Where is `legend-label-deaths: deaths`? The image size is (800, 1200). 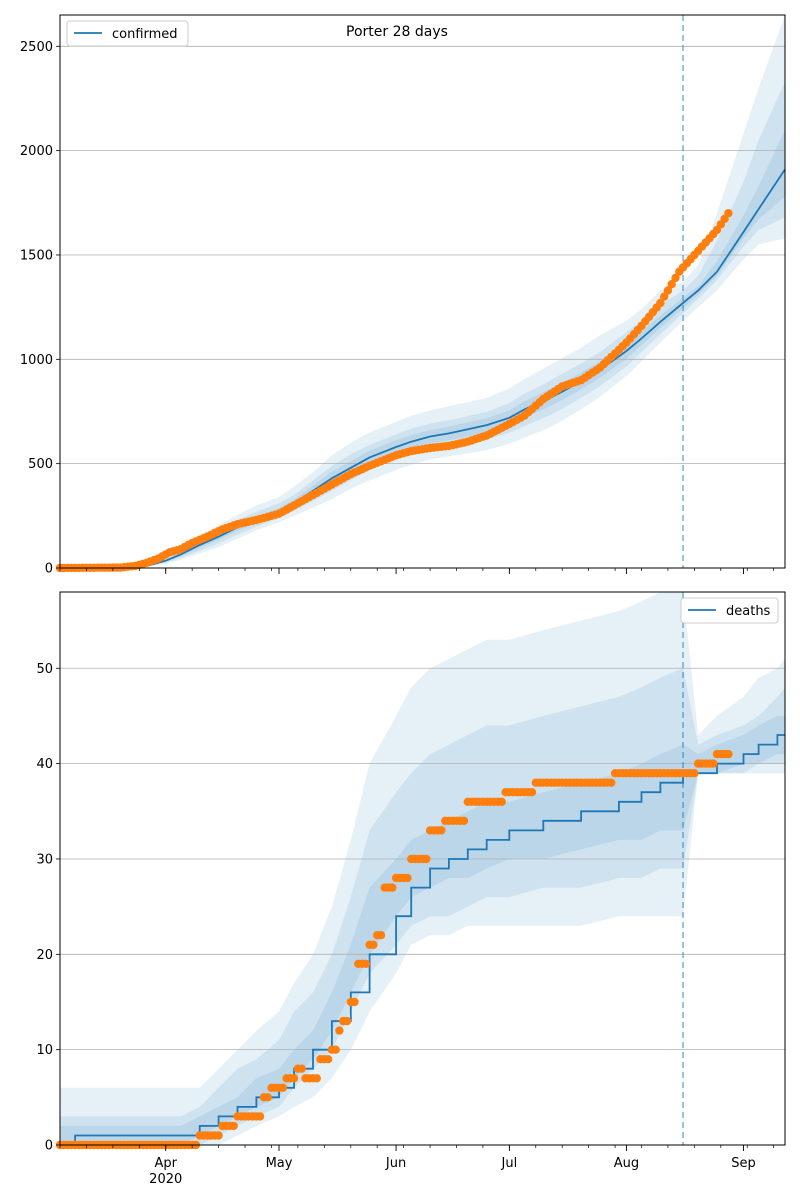 legend-label-deaths: deaths is located at coordinates (748, 611).